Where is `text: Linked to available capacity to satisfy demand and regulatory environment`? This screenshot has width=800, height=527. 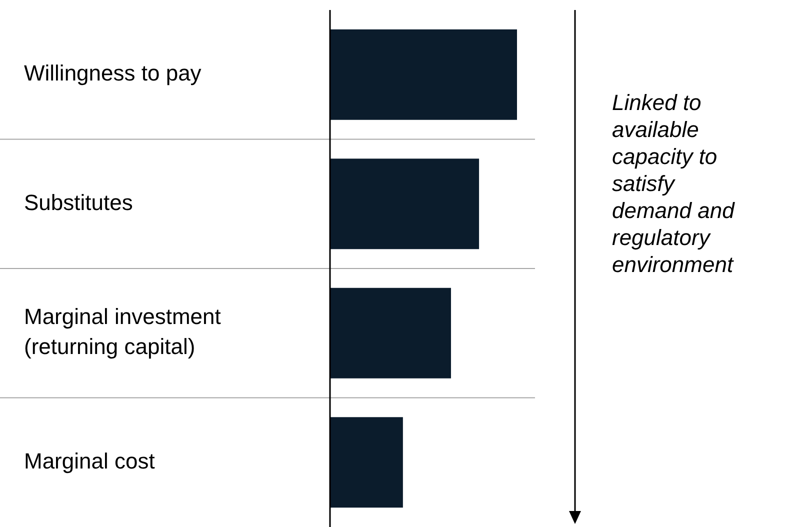
text: Linked to available capacity to satisfy demand and regulatory environment is located at coordinates (674, 183).